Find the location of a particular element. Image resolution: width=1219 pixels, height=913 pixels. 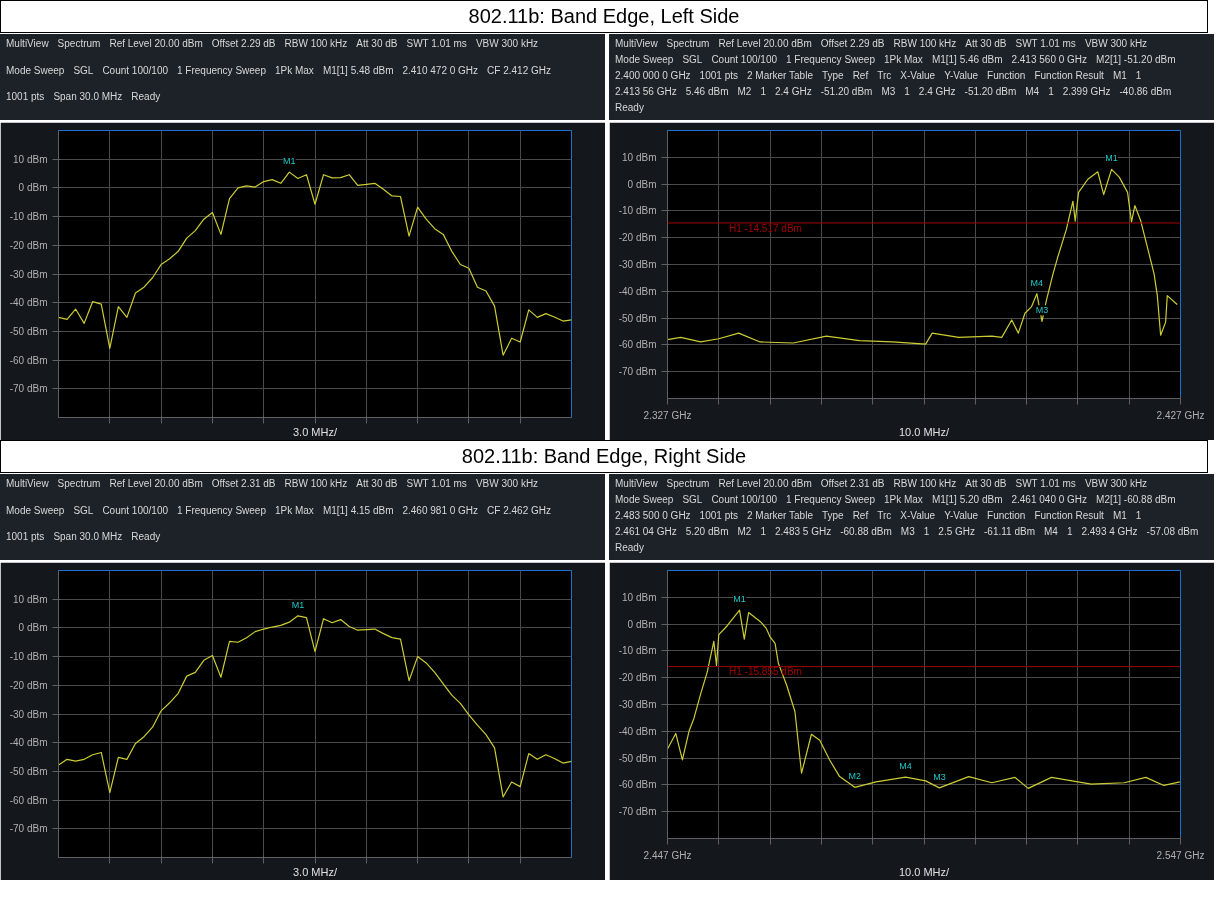

y-tick-label: -60 dBm is located at coordinates (28, 360).